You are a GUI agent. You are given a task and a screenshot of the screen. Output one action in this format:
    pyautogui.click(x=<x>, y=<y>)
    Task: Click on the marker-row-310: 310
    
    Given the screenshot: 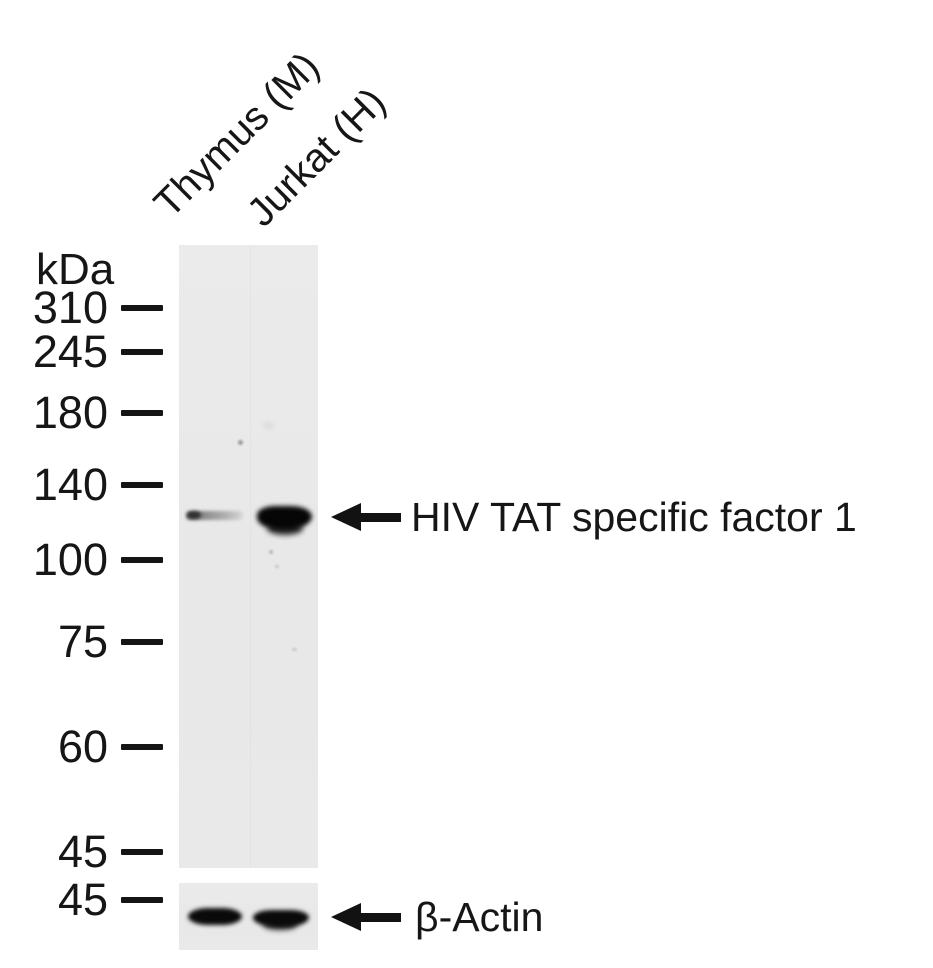 What is the action you would take?
    pyautogui.click(x=93, y=308)
    